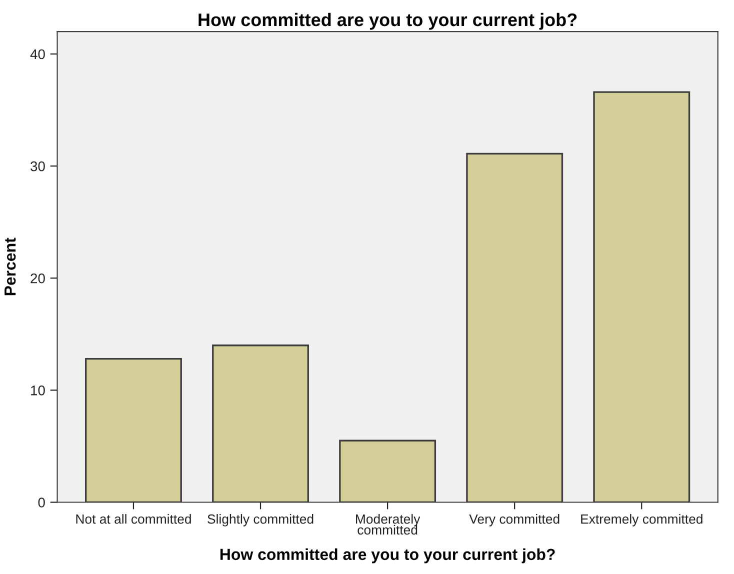 The height and width of the screenshot is (574, 734). I want to click on y-tick-label: 10, so click(38, 391).